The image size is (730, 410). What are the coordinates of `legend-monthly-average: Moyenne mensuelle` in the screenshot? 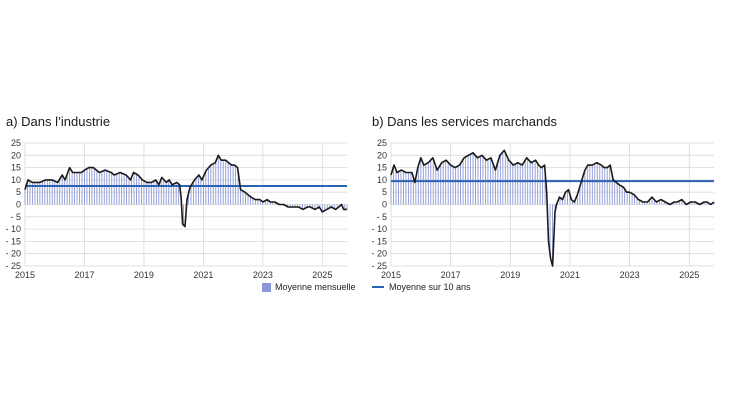 It's located at (309, 287).